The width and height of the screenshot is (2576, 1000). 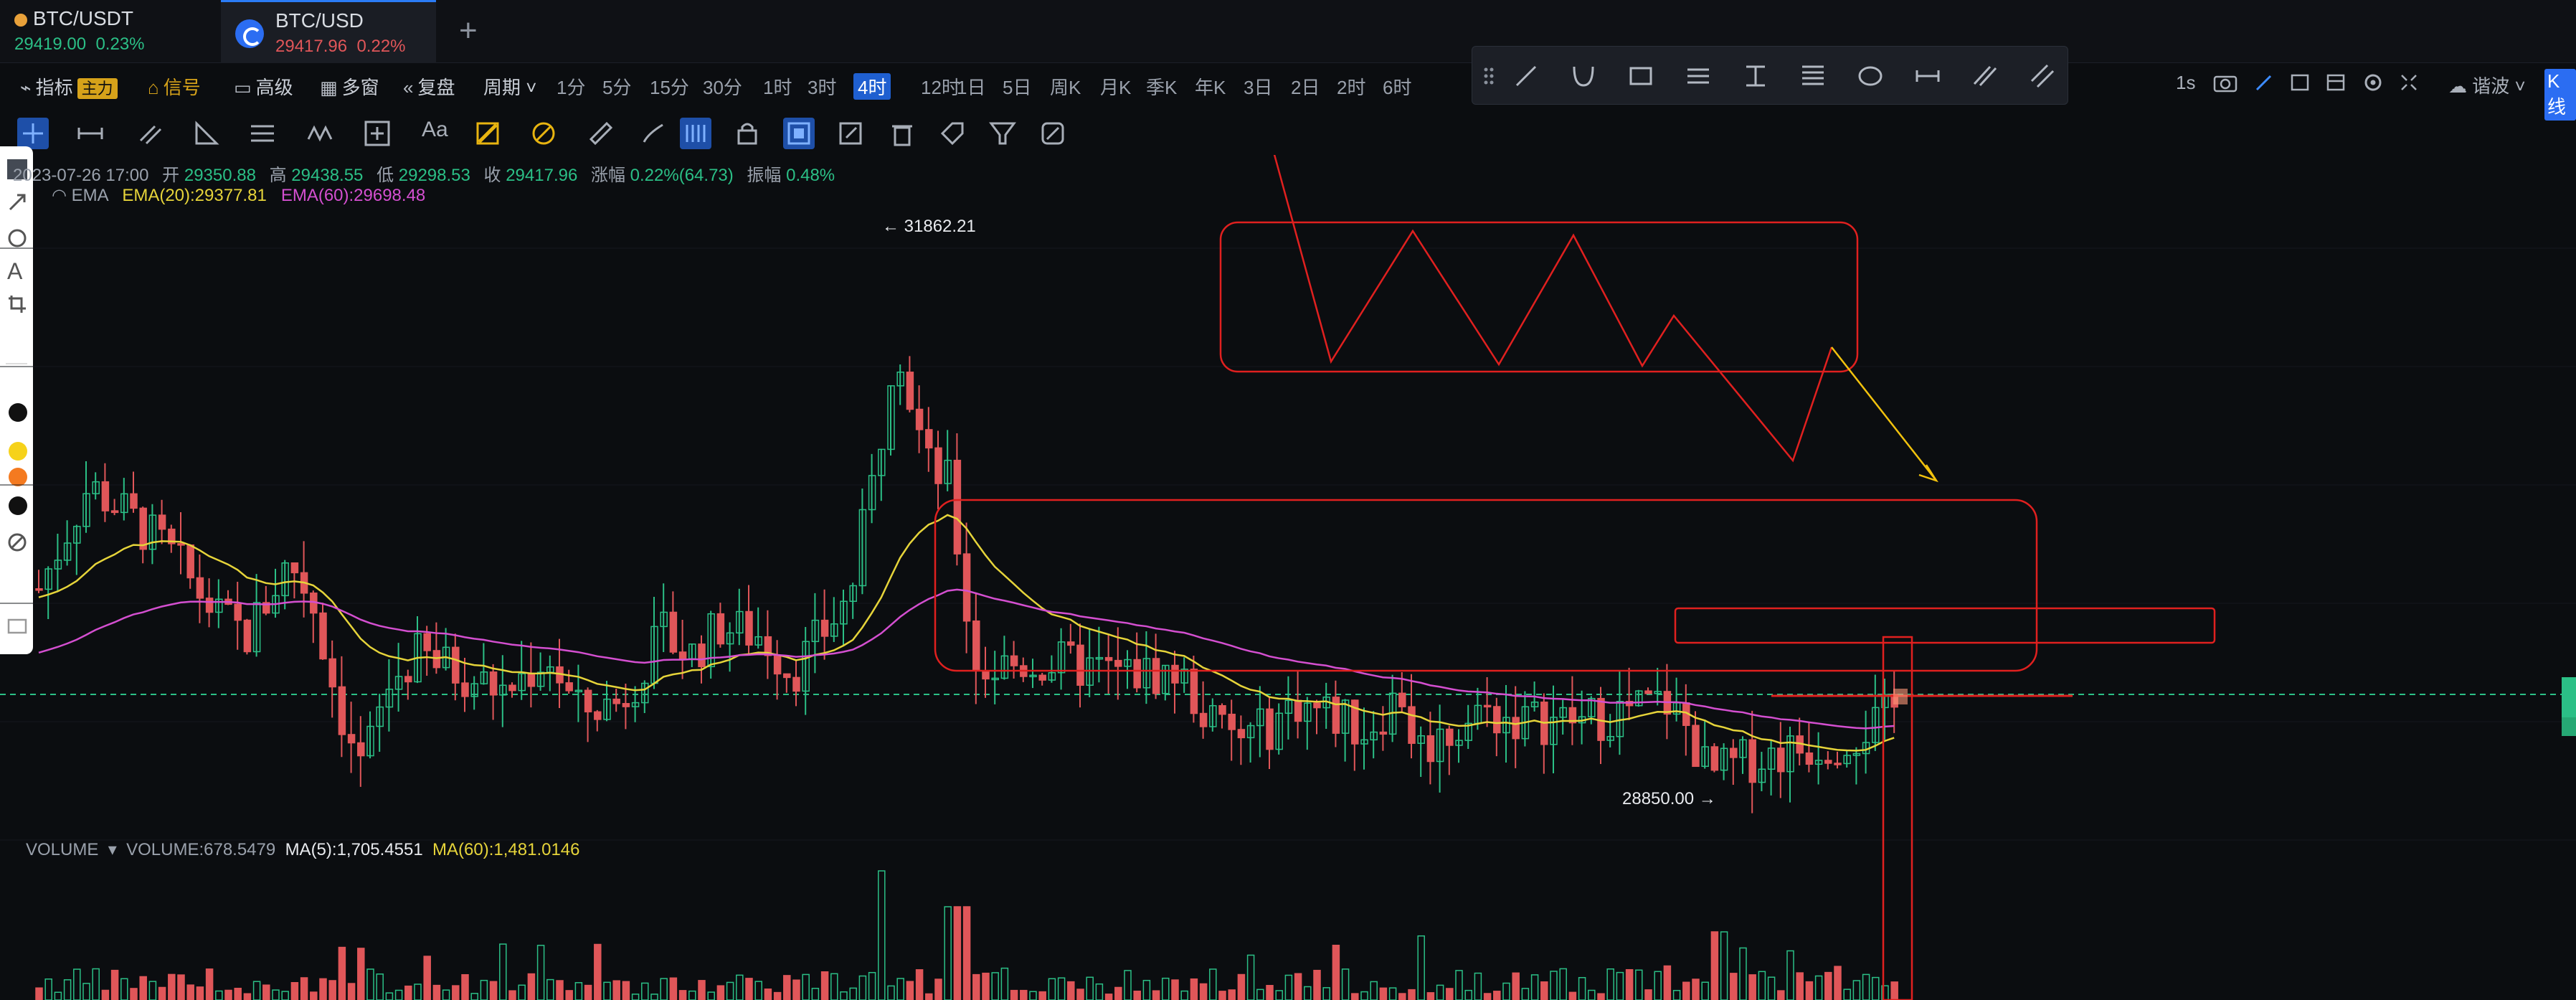 I want to click on pencil-icon, so click(x=2264, y=82).